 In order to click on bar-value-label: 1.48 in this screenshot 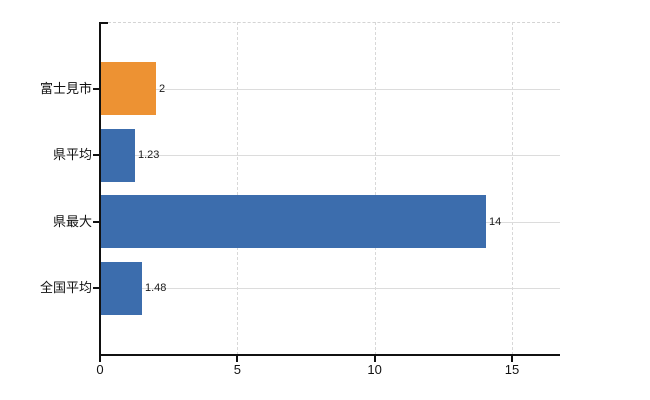, I will do `click(156, 288)`.